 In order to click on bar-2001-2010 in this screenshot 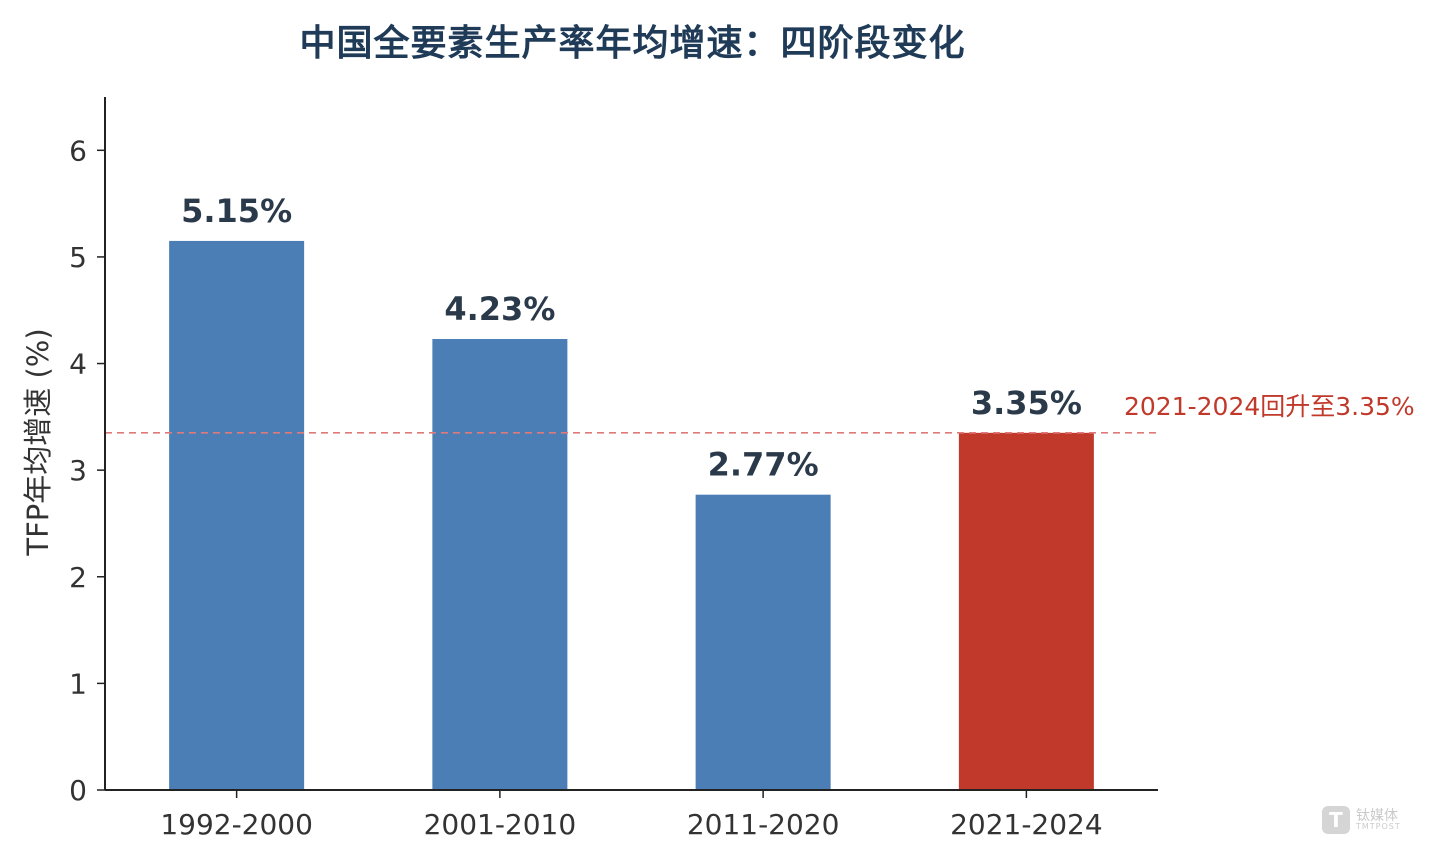, I will do `click(500, 564)`.